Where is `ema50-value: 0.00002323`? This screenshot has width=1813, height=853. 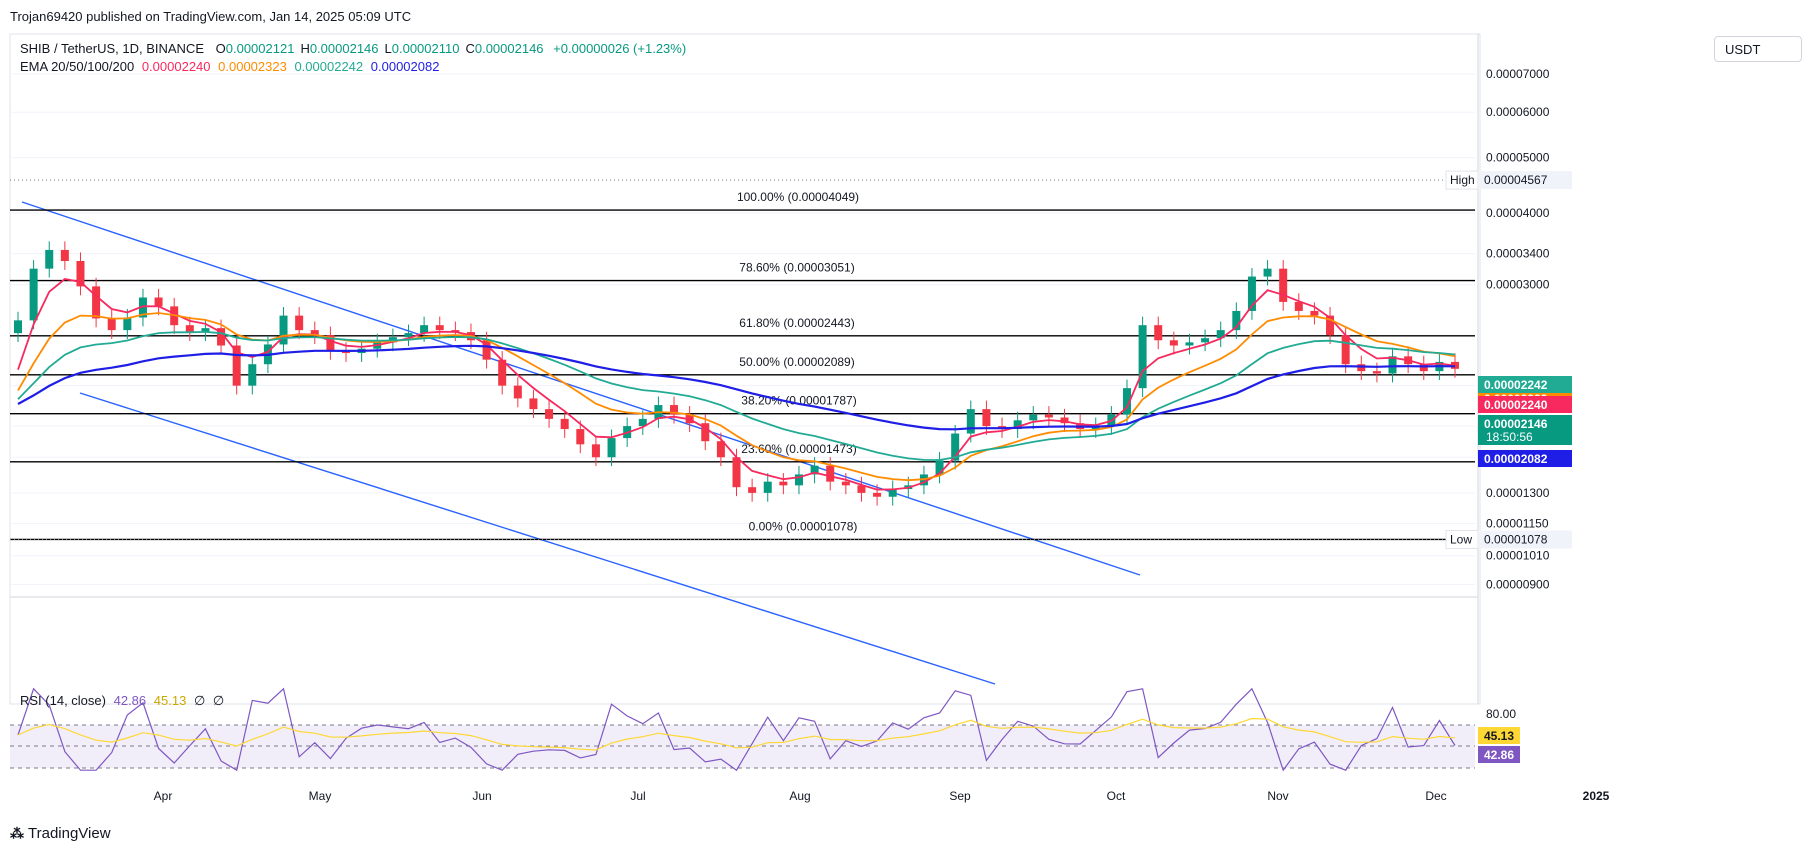
ema50-value: 0.00002323 is located at coordinates (252, 66).